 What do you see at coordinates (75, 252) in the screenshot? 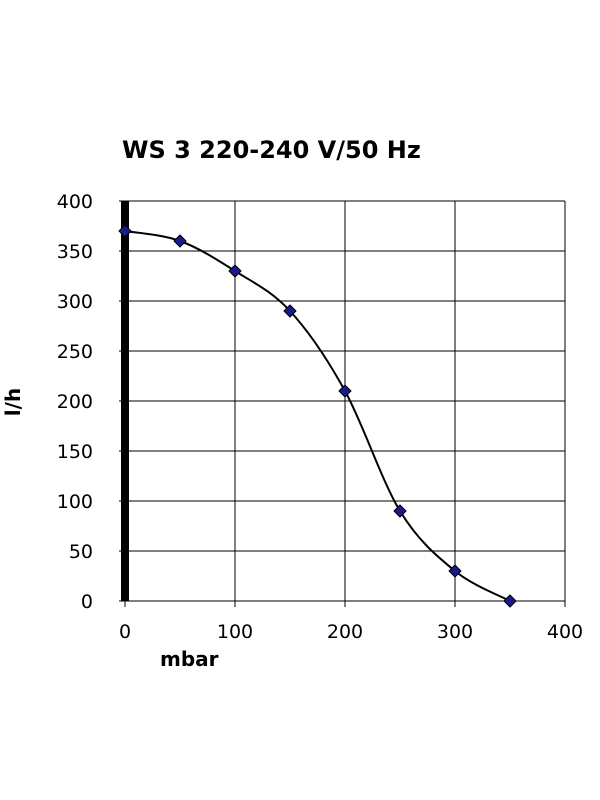
I see `y-tick-label: 350` at bounding box center [75, 252].